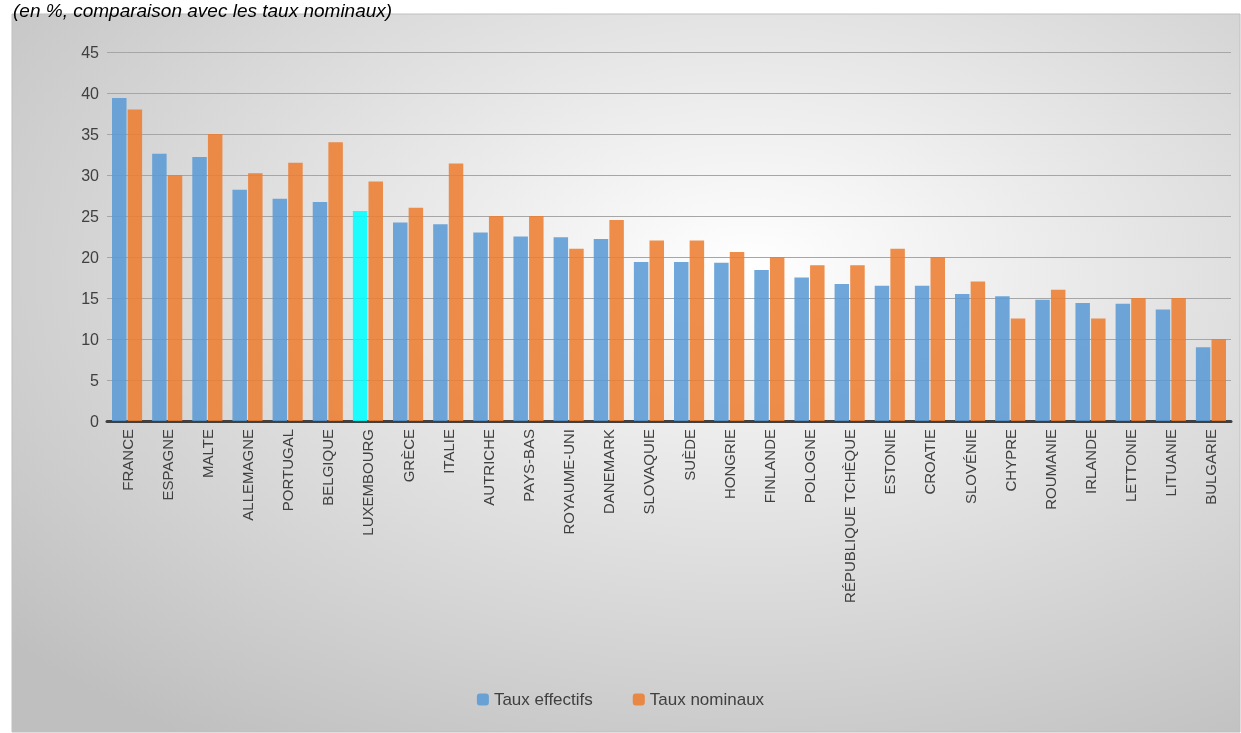 This screenshot has height=733, width=1241. Describe the element at coordinates (850, 516) in the screenshot. I see `x-tick-label: RÉPUBLIQUE TCHÈQUE` at that location.